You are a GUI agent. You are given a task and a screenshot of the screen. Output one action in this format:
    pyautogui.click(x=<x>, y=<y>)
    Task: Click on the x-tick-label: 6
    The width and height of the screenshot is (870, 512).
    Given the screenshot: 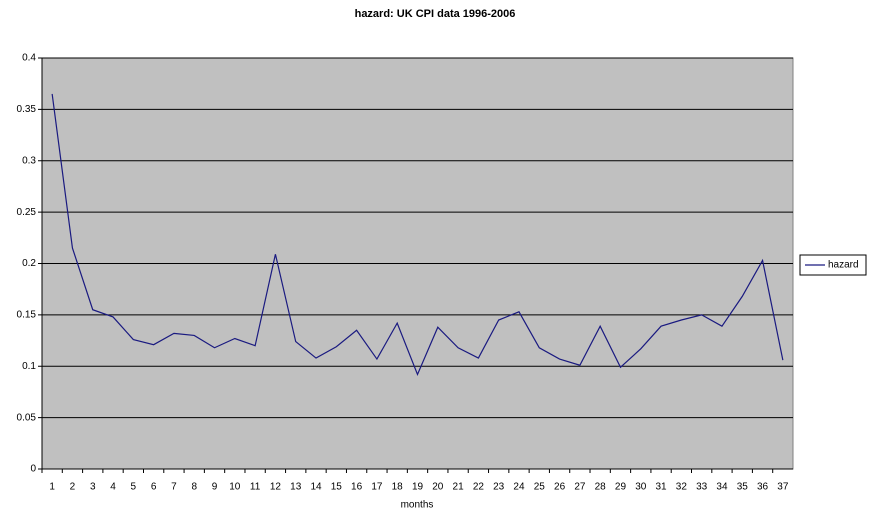 What is the action you would take?
    pyautogui.click(x=154, y=487)
    